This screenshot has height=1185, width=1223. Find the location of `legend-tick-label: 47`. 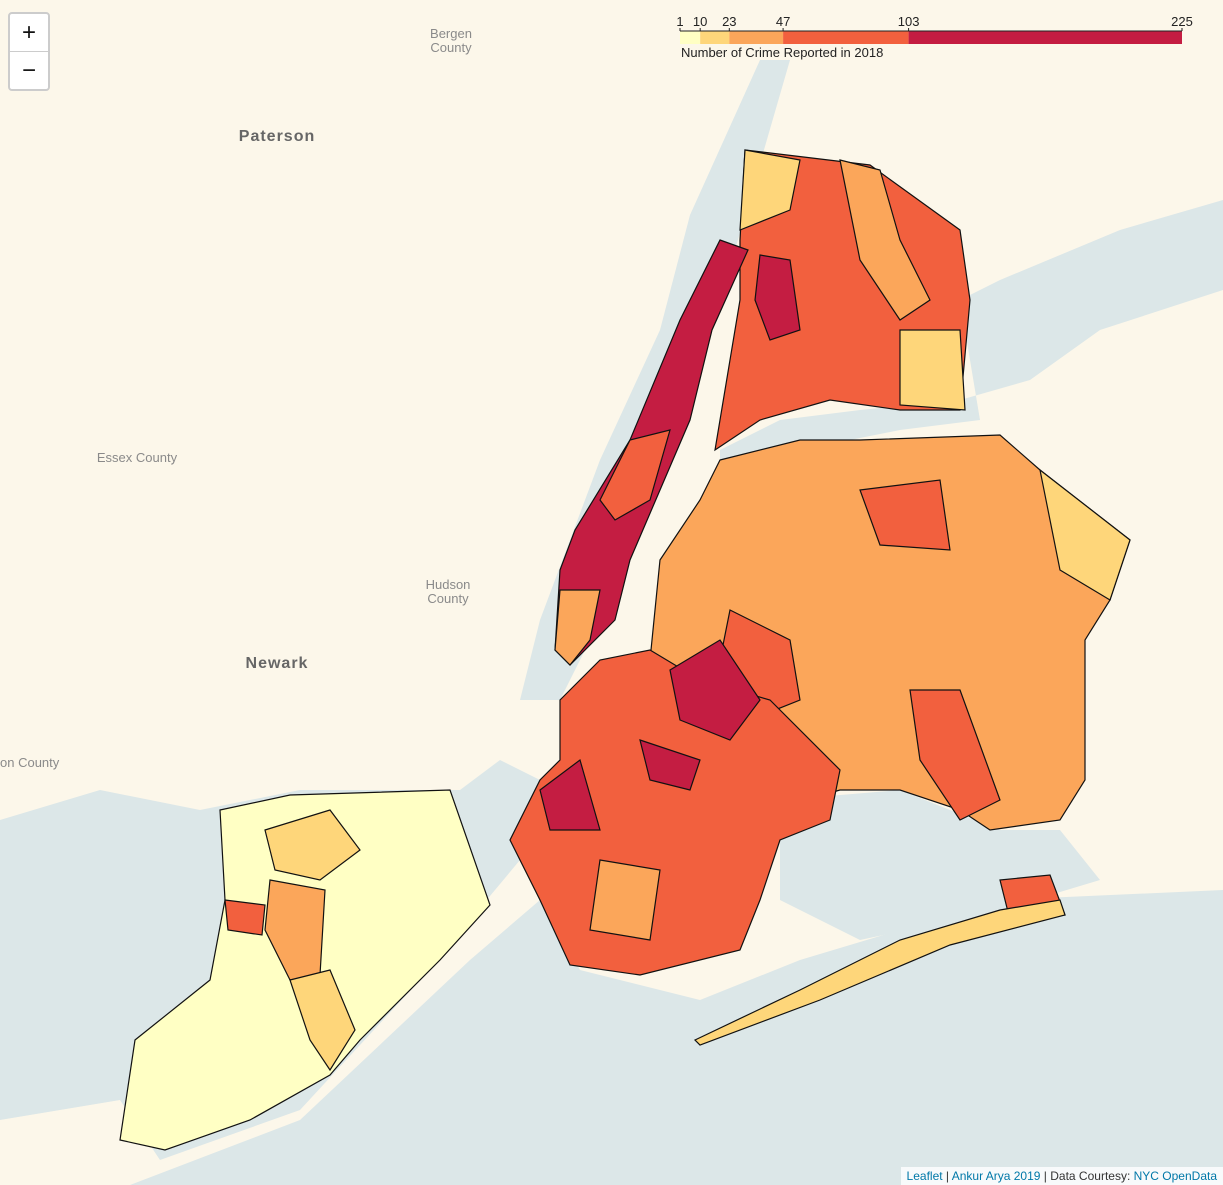

legend-tick-label: 47 is located at coordinates (783, 21).